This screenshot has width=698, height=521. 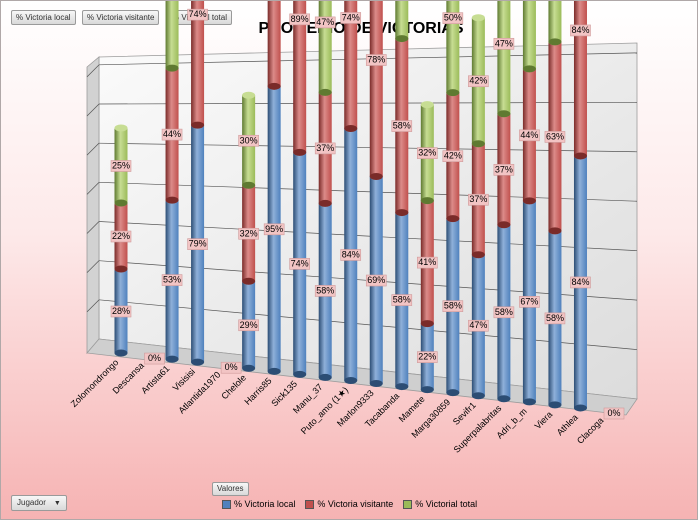 What do you see at coordinates (590, 430) in the screenshot?
I see `category-label: Clacoga` at bounding box center [590, 430].